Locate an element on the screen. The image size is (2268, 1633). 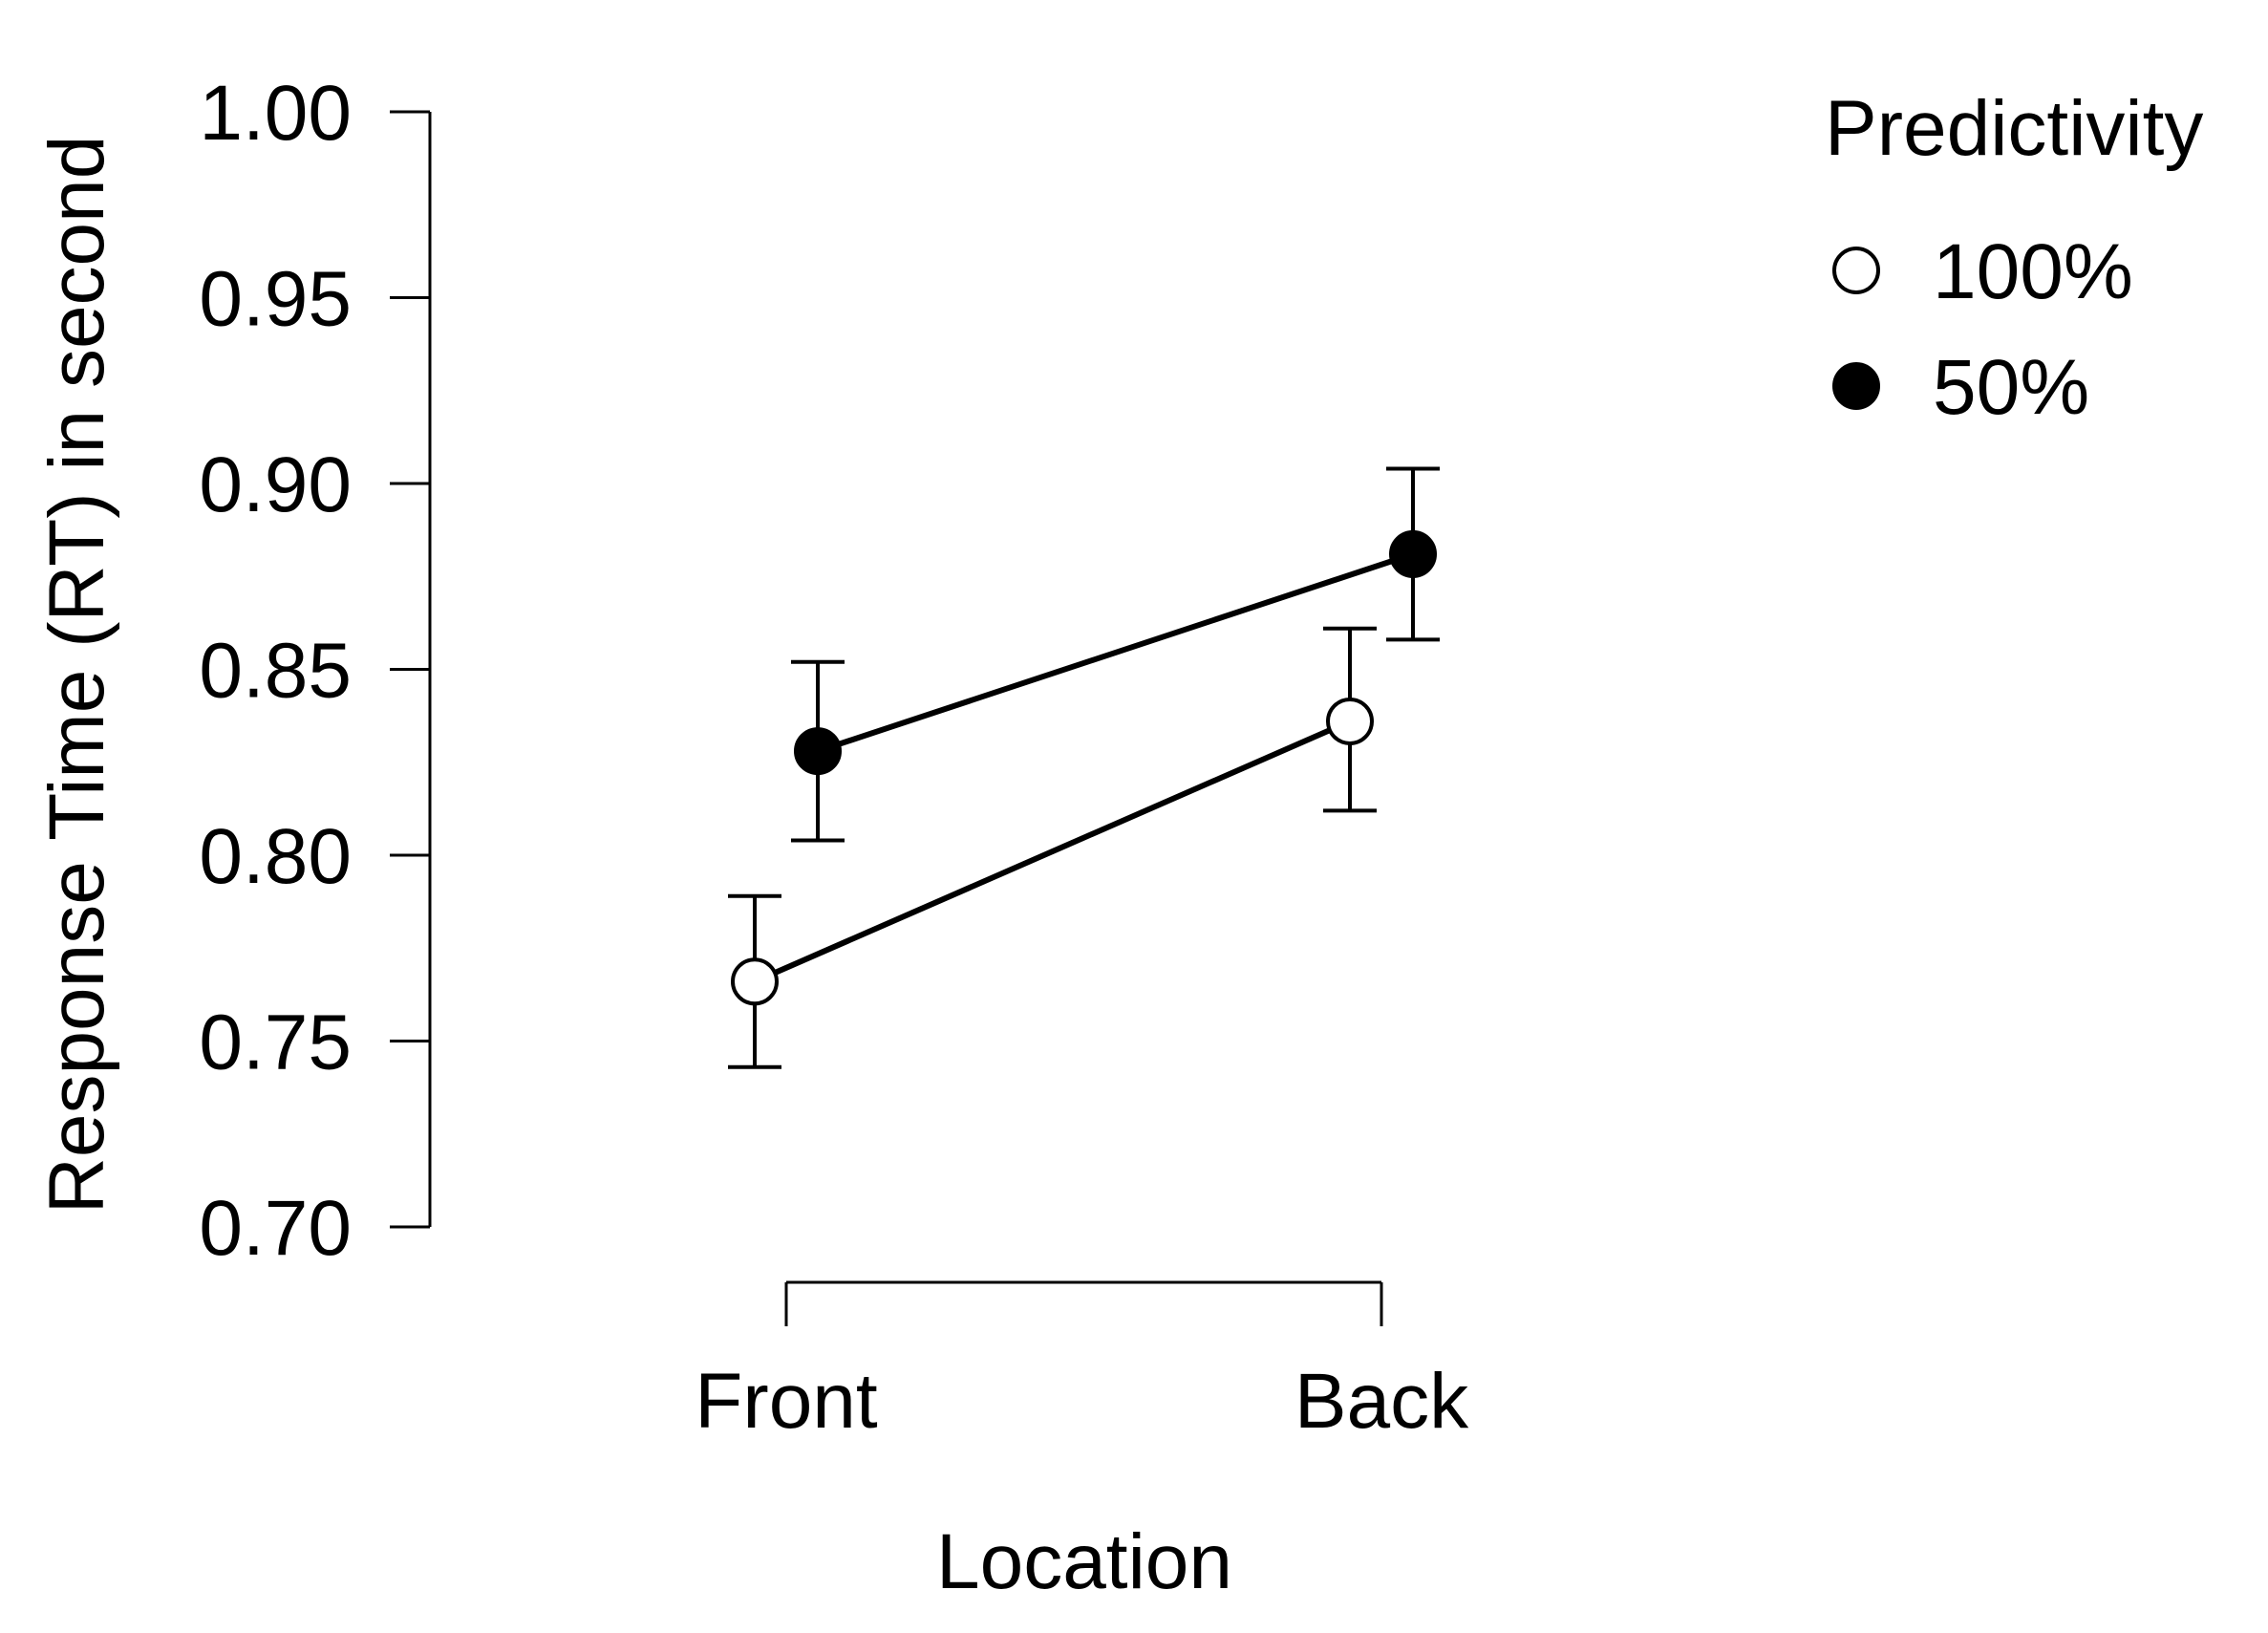
x-axis-title: Location is located at coordinates (1084, 1561).